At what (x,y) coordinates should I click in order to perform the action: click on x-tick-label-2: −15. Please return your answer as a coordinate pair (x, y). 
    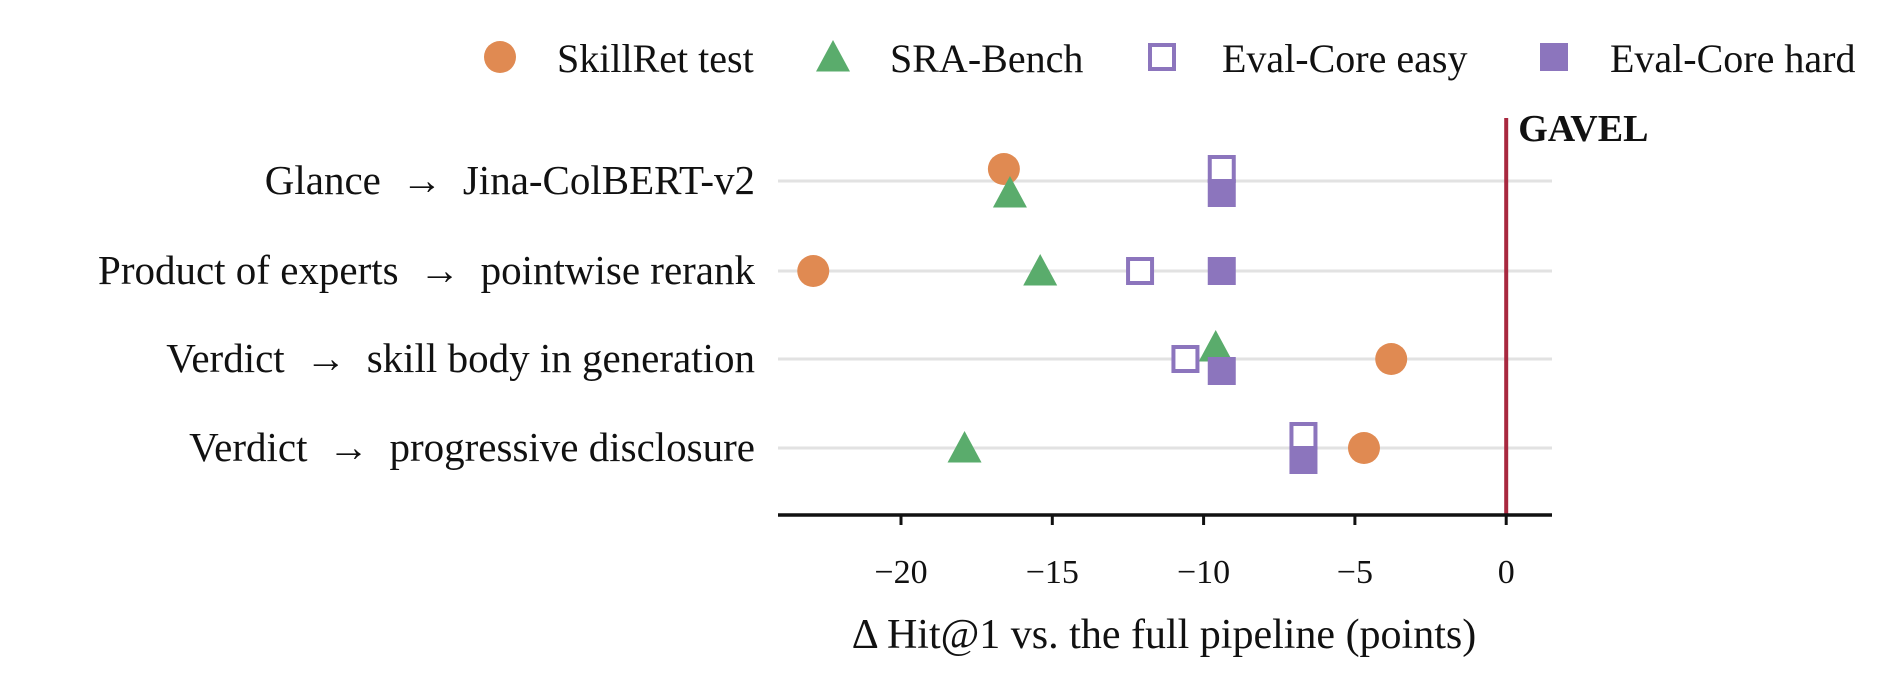
    Looking at the image, I should click on (1052, 572).